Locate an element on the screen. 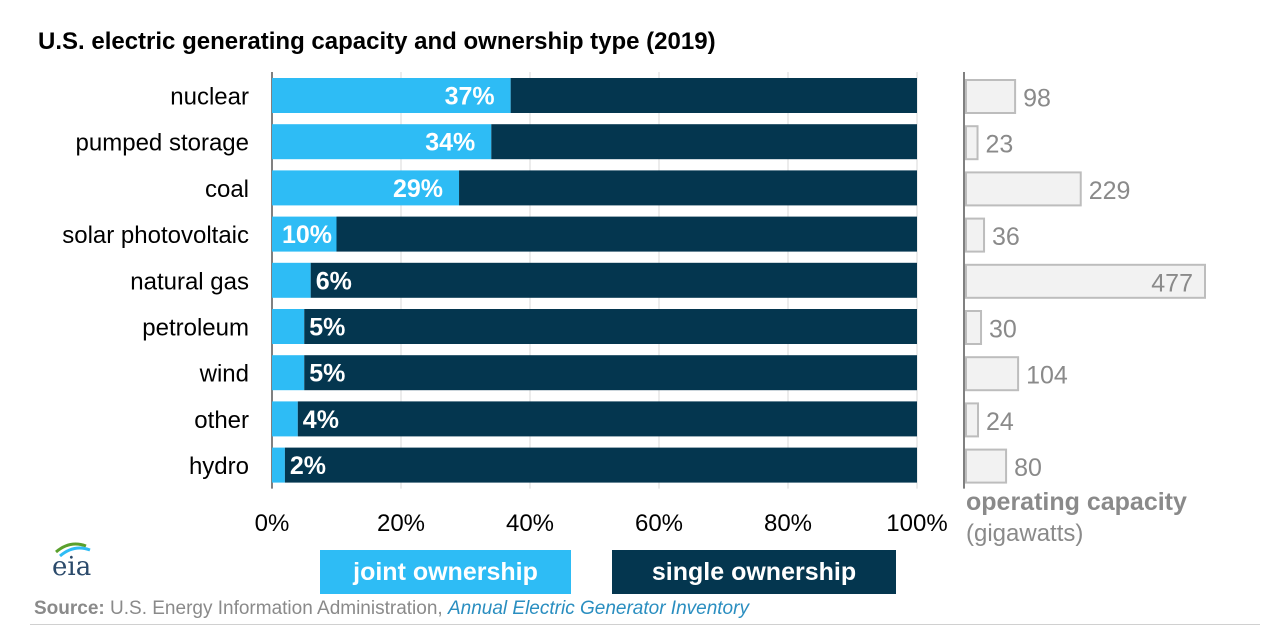 The image size is (1267, 633). capacity-bar-wind is located at coordinates (992, 374).